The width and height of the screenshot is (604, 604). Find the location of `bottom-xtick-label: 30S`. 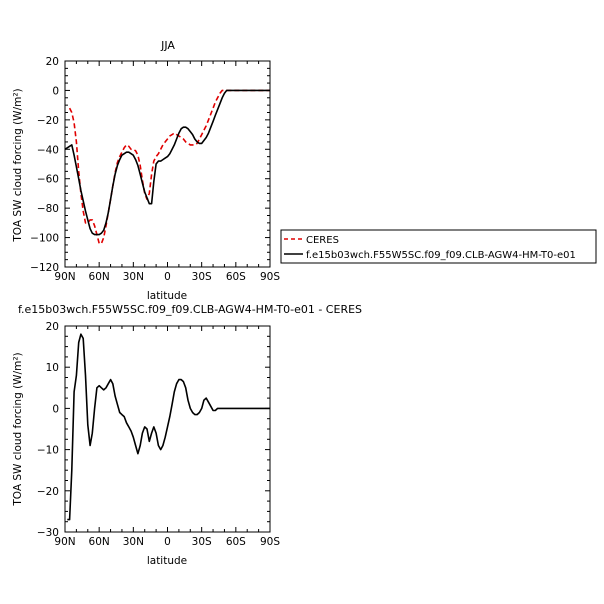

bottom-xtick-label: 30S is located at coordinates (202, 542).